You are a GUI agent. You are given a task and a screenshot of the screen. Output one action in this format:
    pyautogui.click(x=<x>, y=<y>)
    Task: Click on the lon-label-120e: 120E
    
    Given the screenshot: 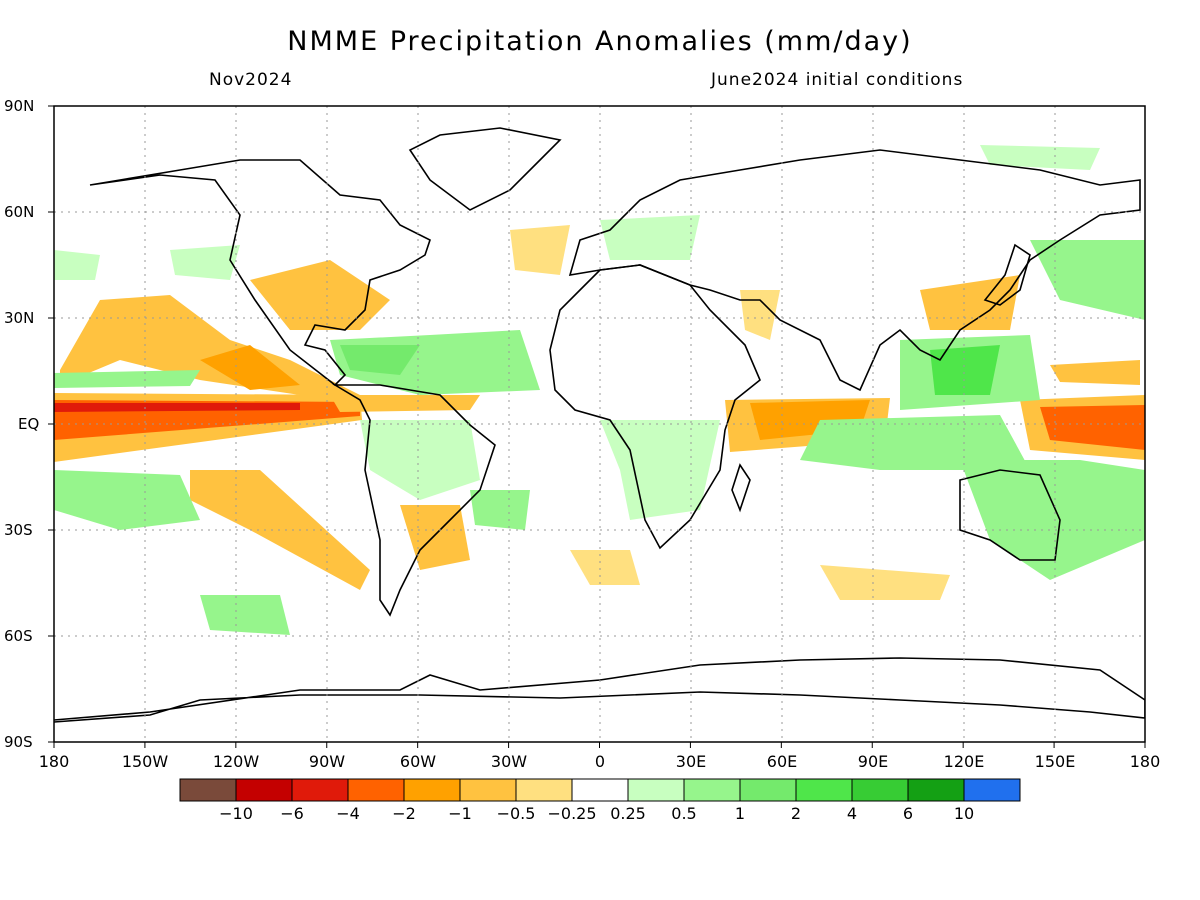 What is the action you would take?
    pyautogui.click(x=964, y=761)
    